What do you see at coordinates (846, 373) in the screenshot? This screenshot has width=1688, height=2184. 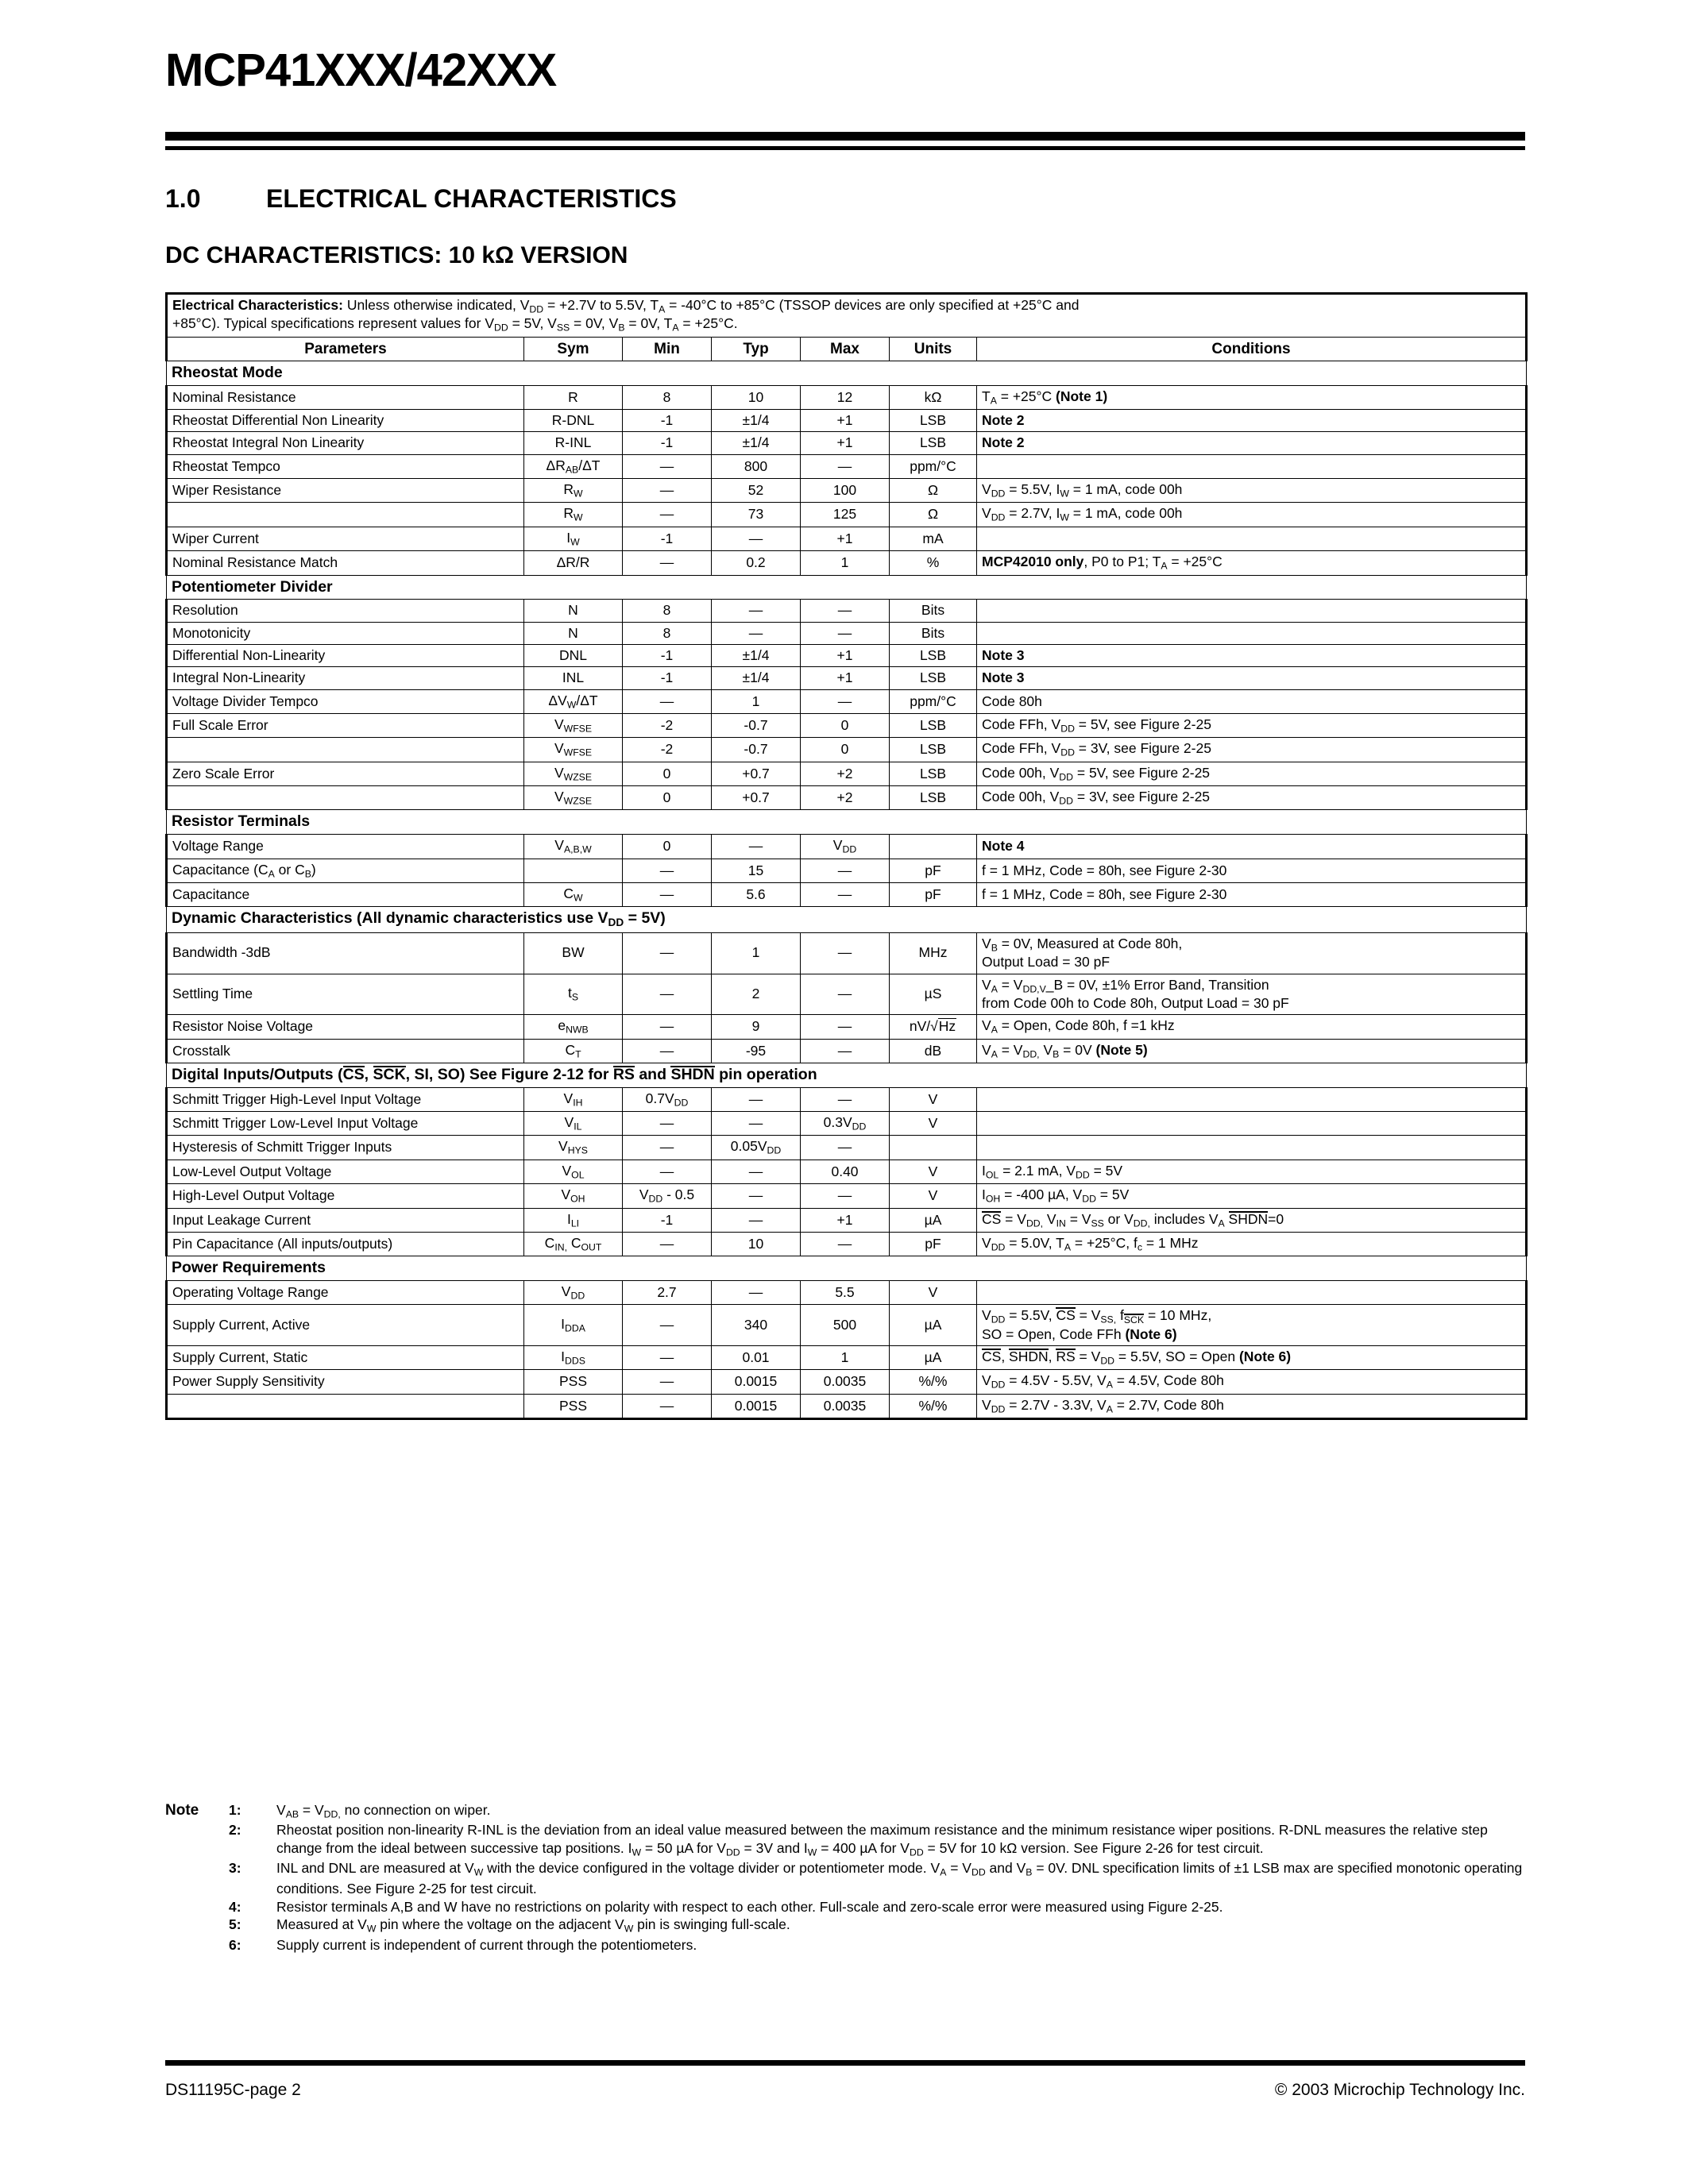 I see `group-header-row: Rheostat Mode` at bounding box center [846, 373].